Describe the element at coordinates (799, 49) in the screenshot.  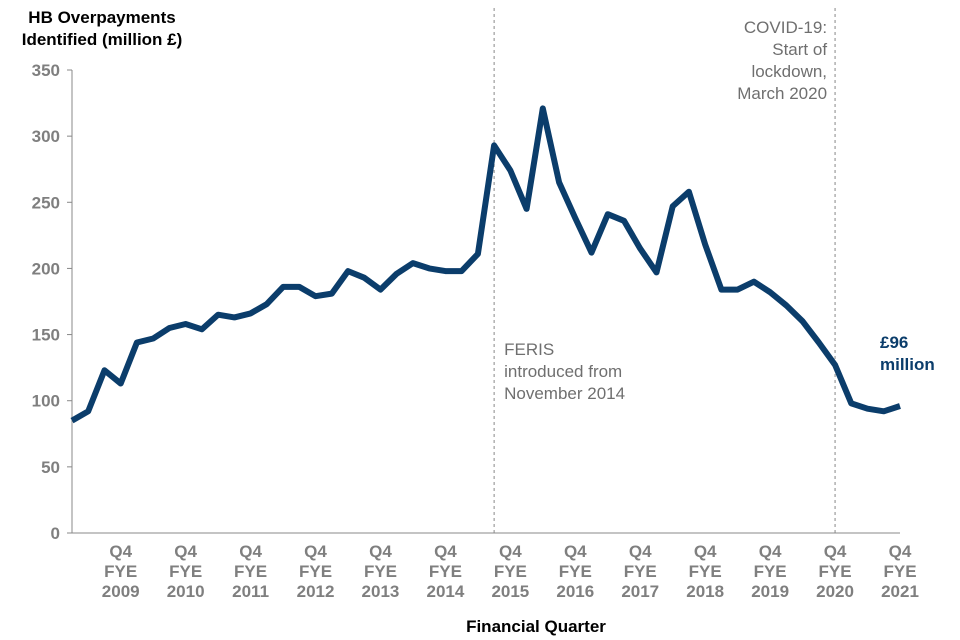
I see `annotation: Start of` at that location.